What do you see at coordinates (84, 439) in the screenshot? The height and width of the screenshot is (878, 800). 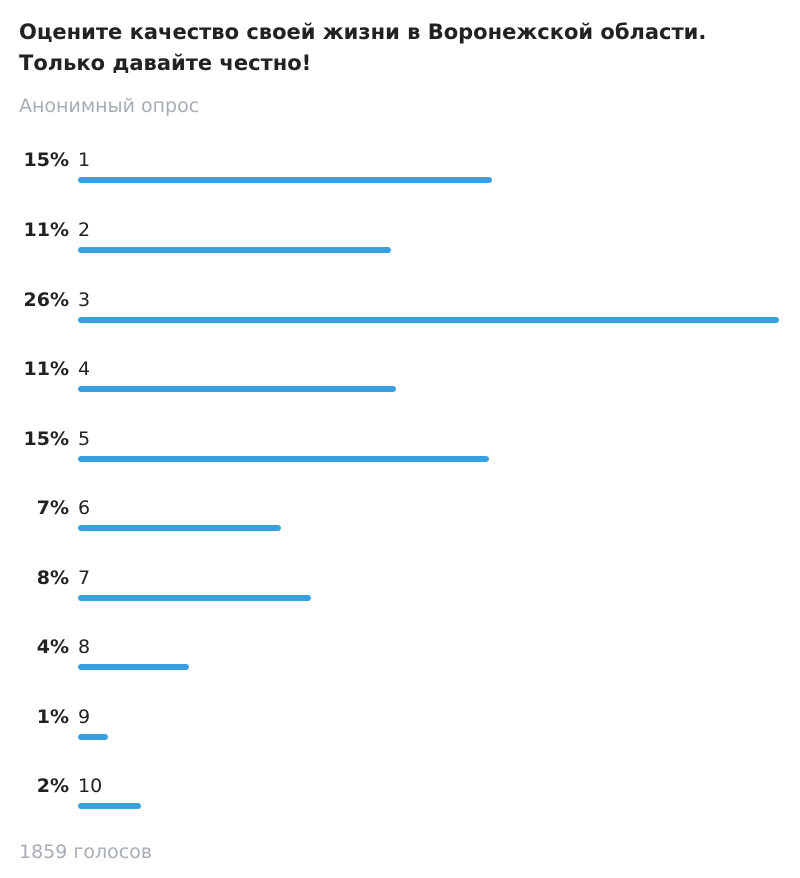 I see `option-label: 5` at bounding box center [84, 439].